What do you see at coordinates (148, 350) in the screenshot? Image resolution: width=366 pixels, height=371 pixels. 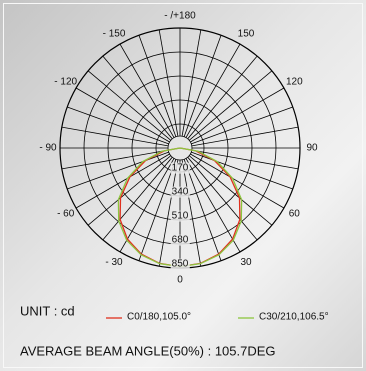 I see `footer: AVERAGE BEAM ANGLE(50%) : 105.7DEG` at bounding box center [148, 350].